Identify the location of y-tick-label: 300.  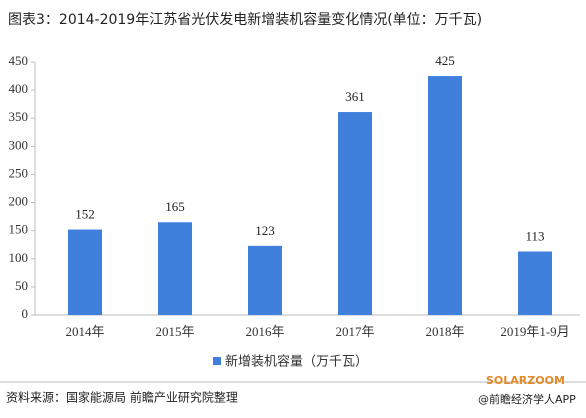
(19, 144).